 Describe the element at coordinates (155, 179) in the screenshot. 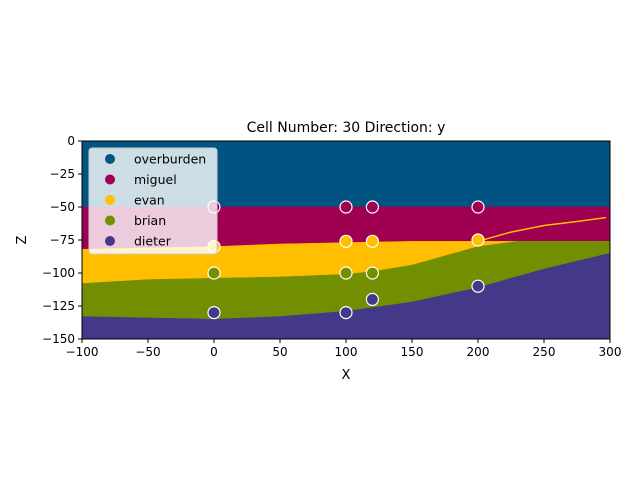

I see `legend-label-miguel: miguel` at that location.